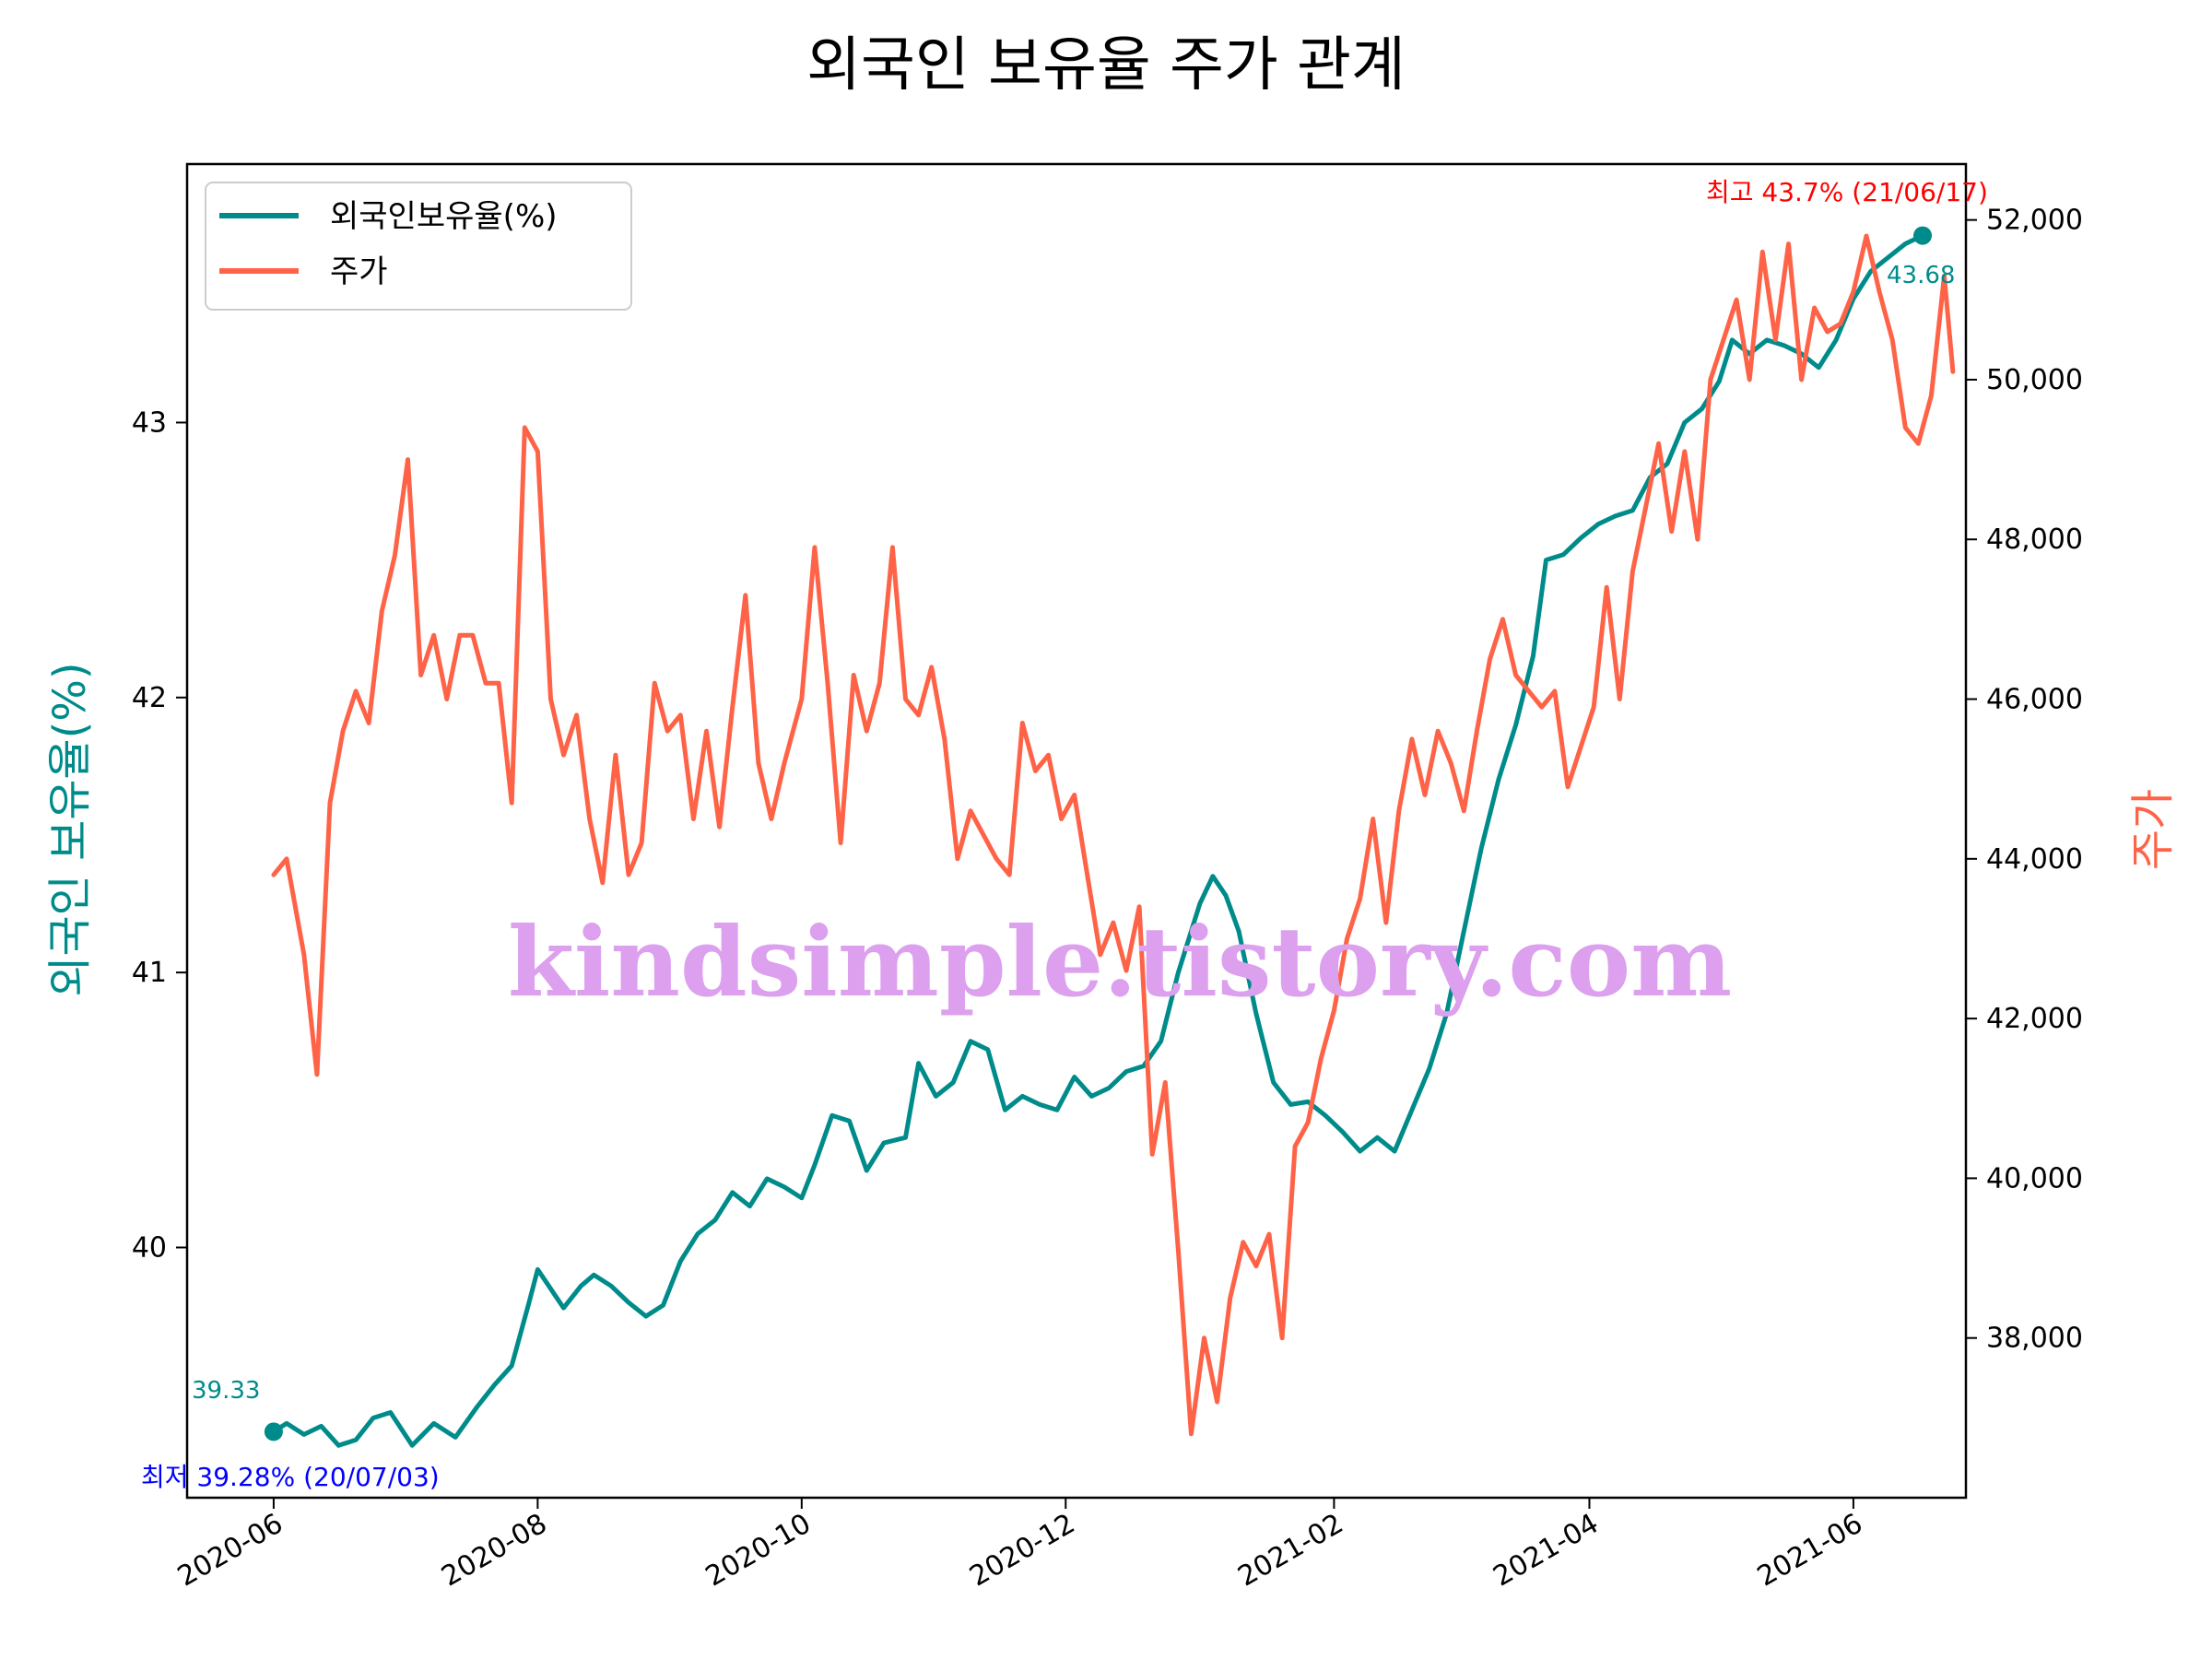  What do you see at coordinates (1022, 1551) in the screenshot?
I see `x-tick-label: 2020-12` at bounding box center [1022, 1551].